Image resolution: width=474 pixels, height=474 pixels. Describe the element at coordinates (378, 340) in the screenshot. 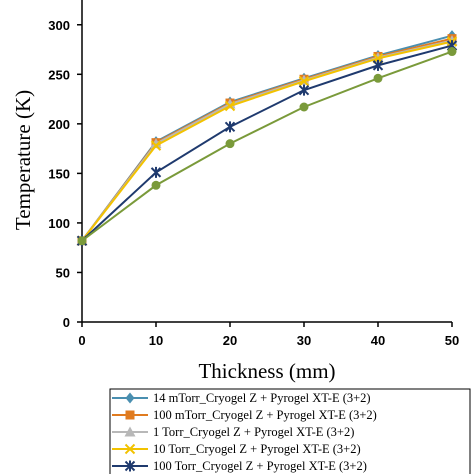

I see `x-tick-label: 40` at that location.